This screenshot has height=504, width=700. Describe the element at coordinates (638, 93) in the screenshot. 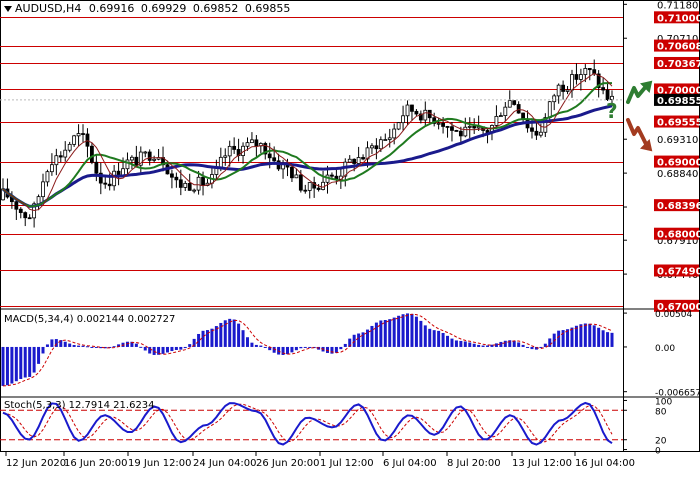

I see `arrow-up-icon` at that location.